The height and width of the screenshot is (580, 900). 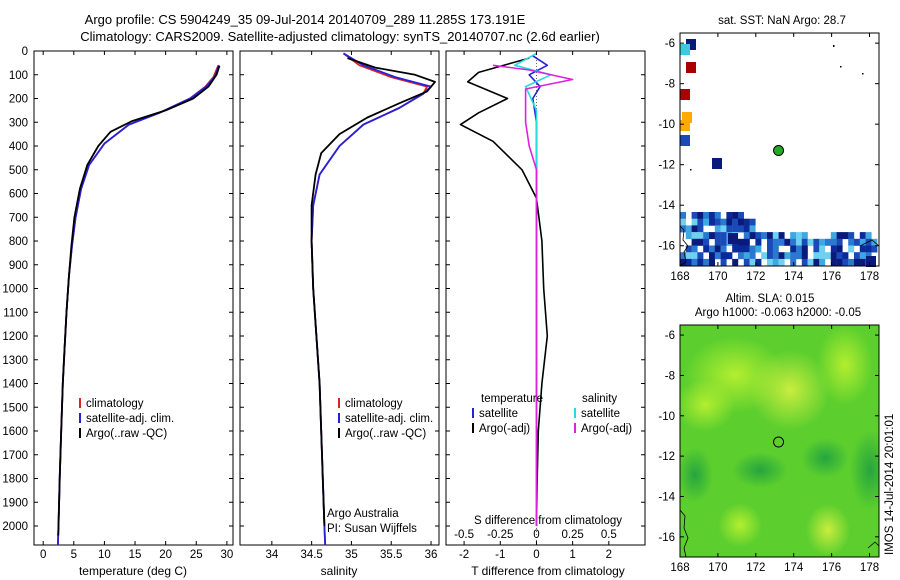 What do you see at coordinates (666, 538) in the screenshot?
I see `map-y-tick-label: -16` at bounding box center [666, 538].